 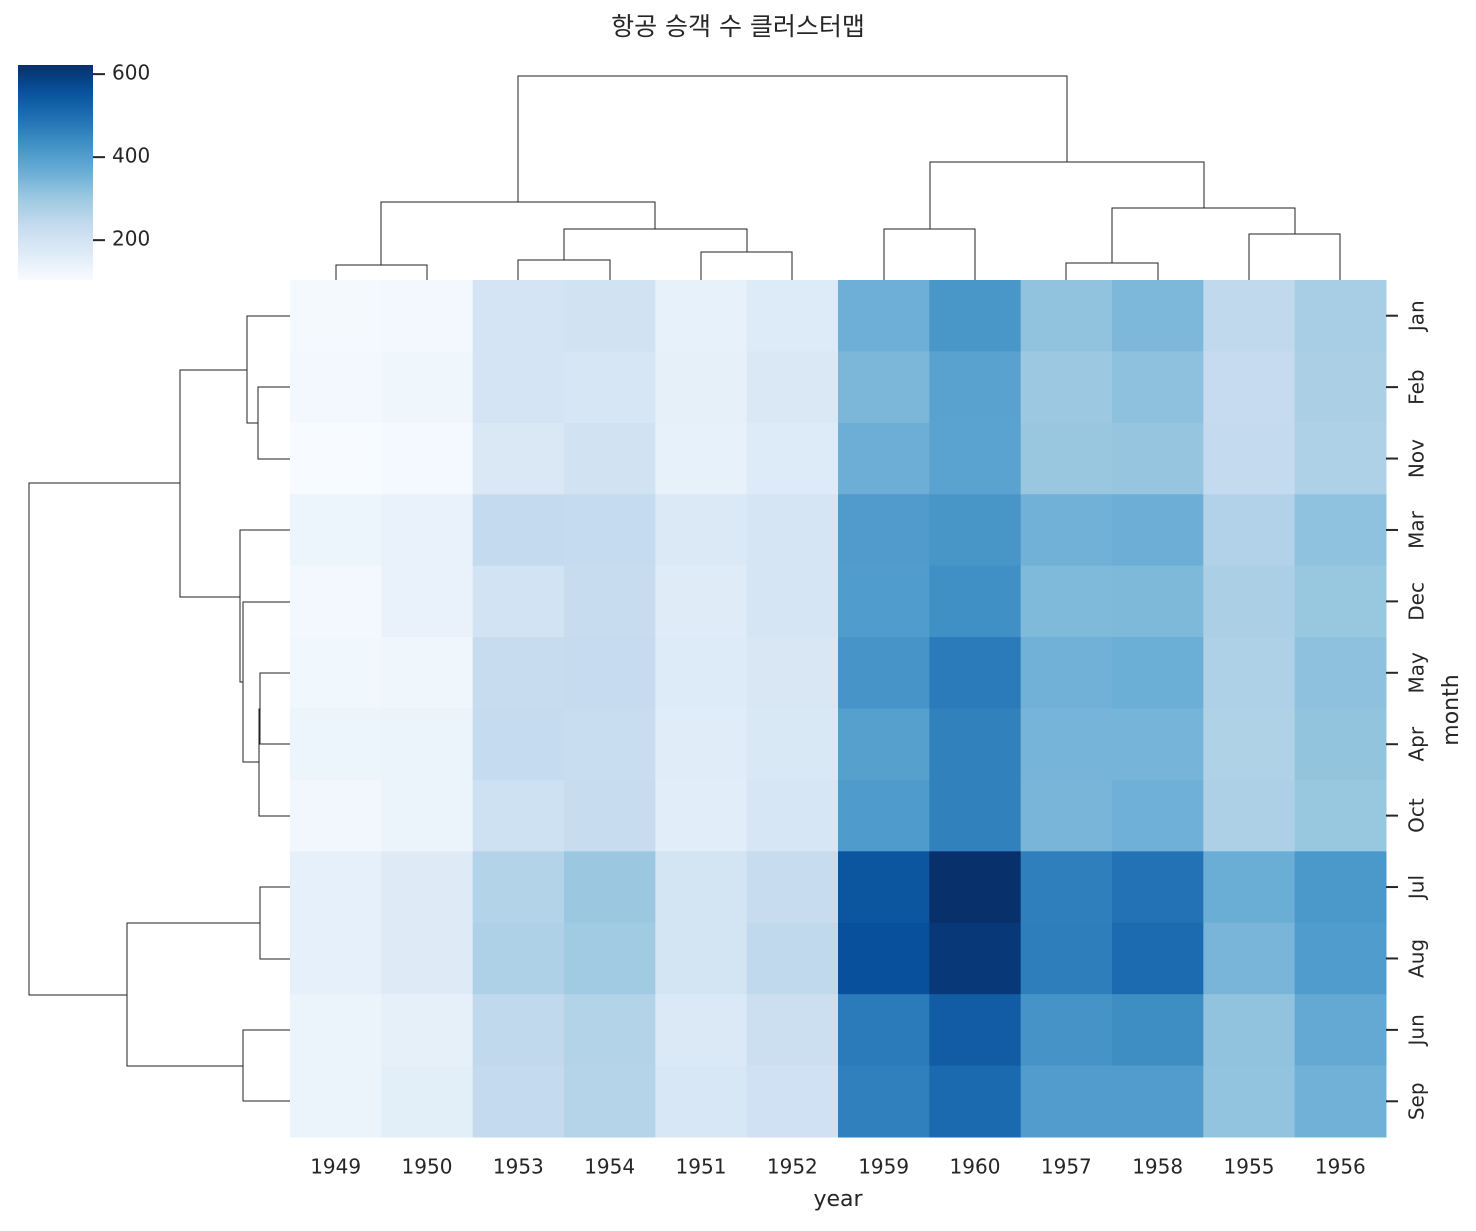 I want to click on colorbar, so click(x=55, y=172).